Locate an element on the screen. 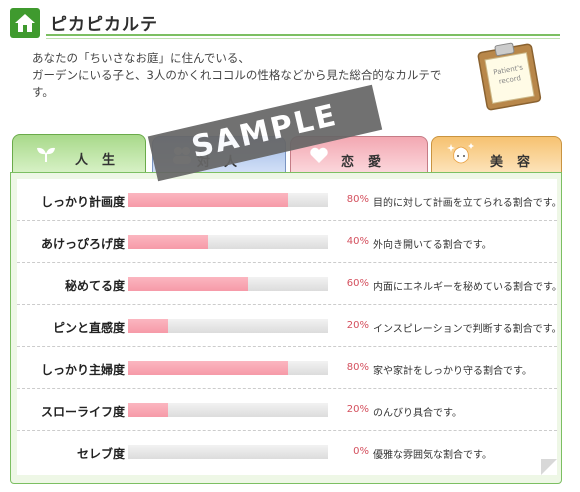 This screenshot has width=580, height=492. trait-label: 秘めてる度 is located at coordinates (94, 286).